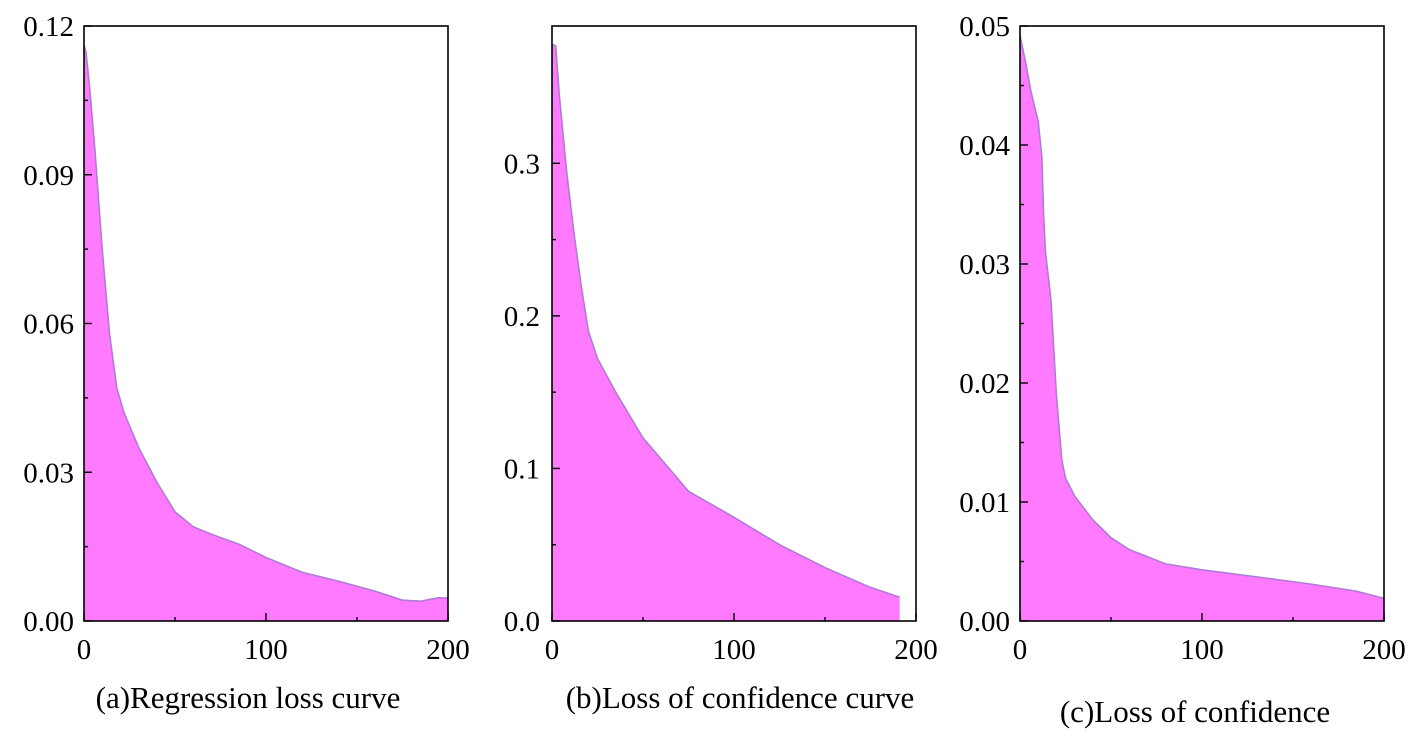  I want to click on panel-a-y-tick-label: 0.06, so click(48, 325).